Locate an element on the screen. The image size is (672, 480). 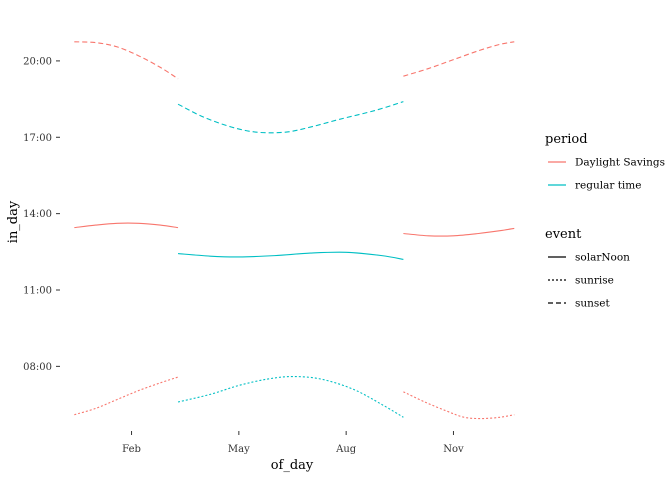
y-tick-label: 17:00 is located at coordinates (37, 138).